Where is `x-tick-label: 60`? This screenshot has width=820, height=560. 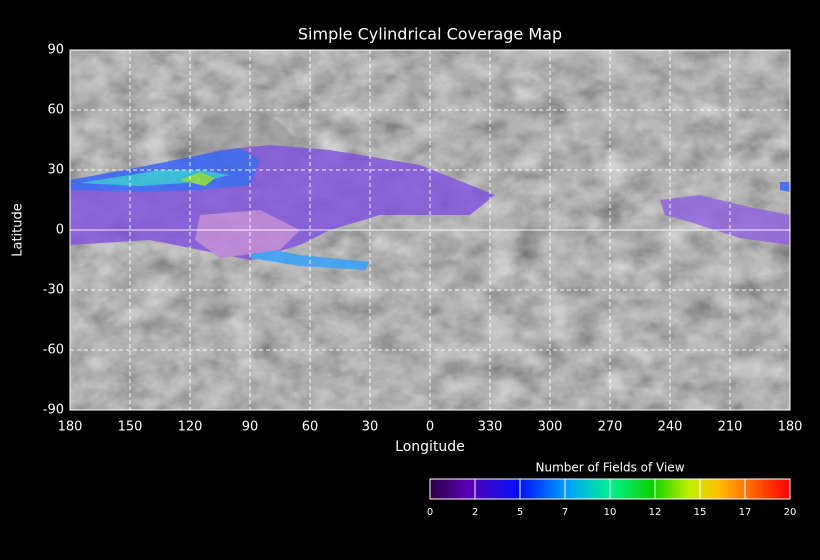 x-tick-label: 60 is located at coordinates (310, 427).